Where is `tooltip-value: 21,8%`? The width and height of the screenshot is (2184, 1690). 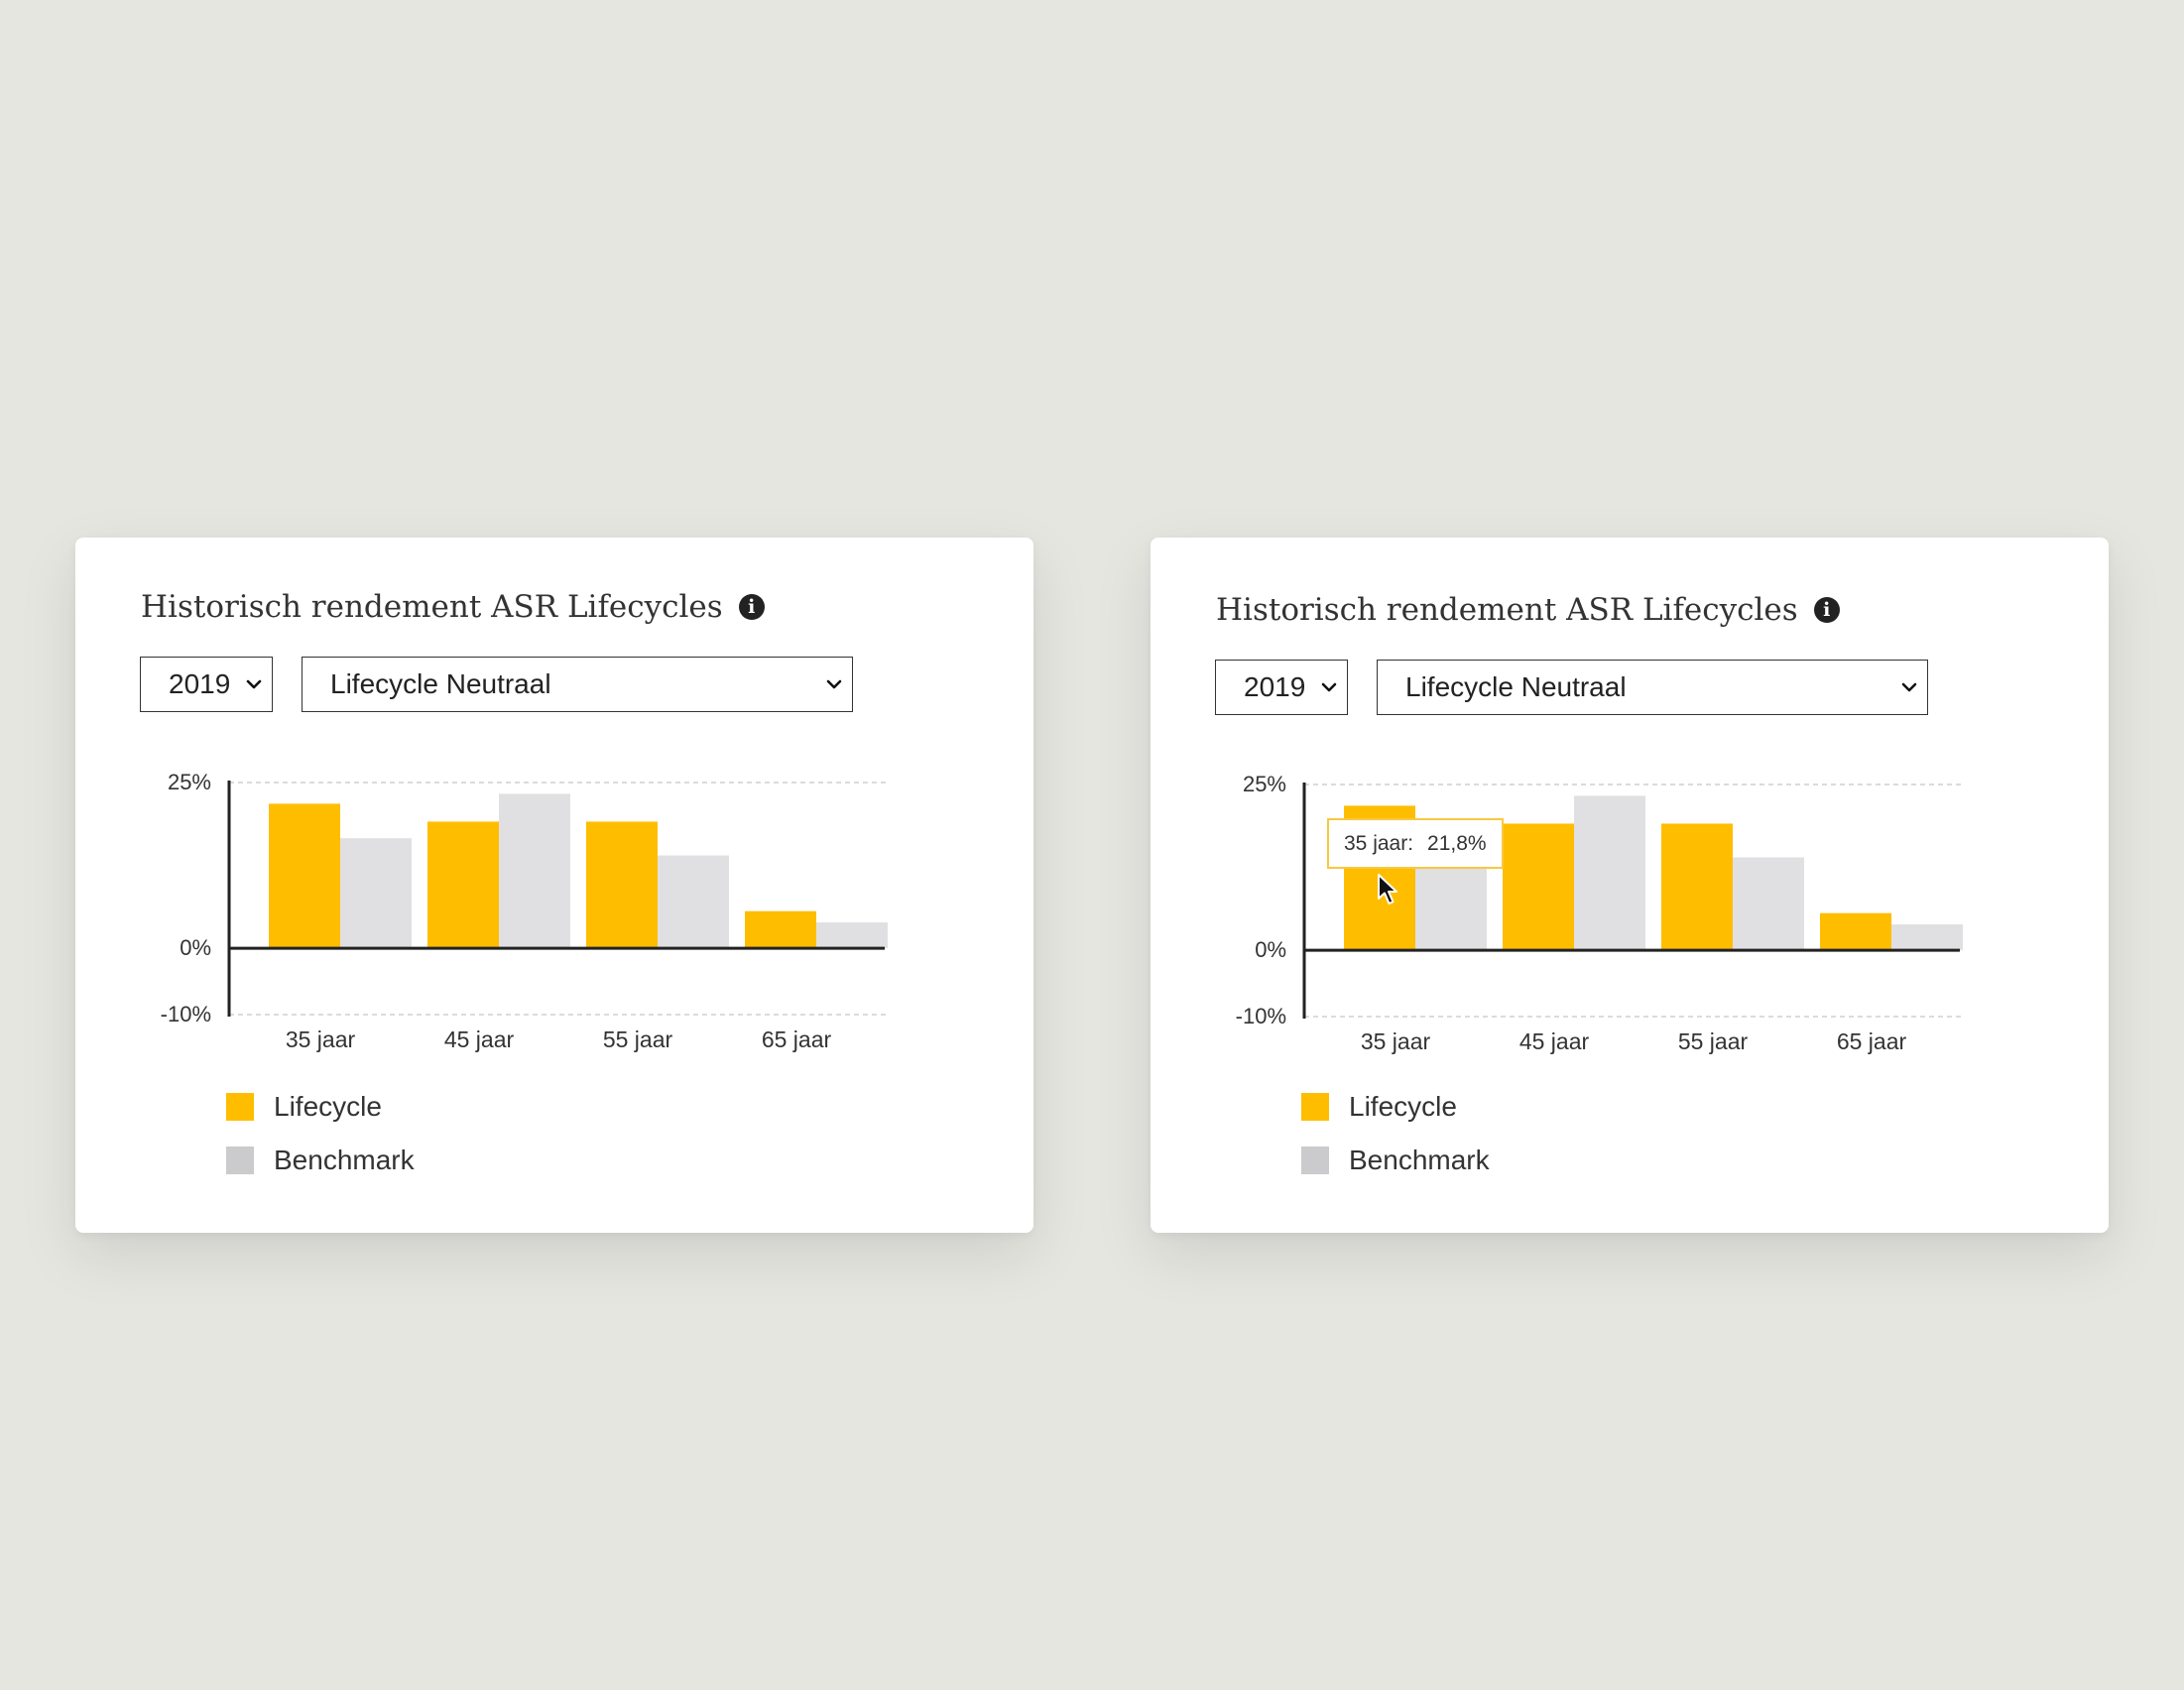
tooltip-value: 21,8% is located at coordinates (1457, 843).